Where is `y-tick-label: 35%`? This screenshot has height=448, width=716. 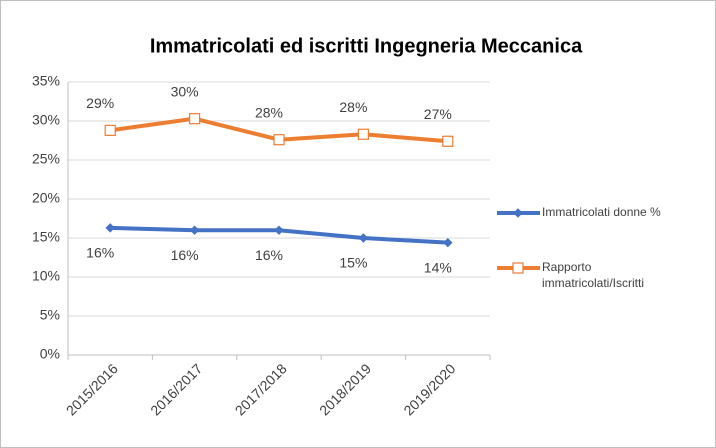 y-tick-label: 35% is located at coordinates (46, 81).